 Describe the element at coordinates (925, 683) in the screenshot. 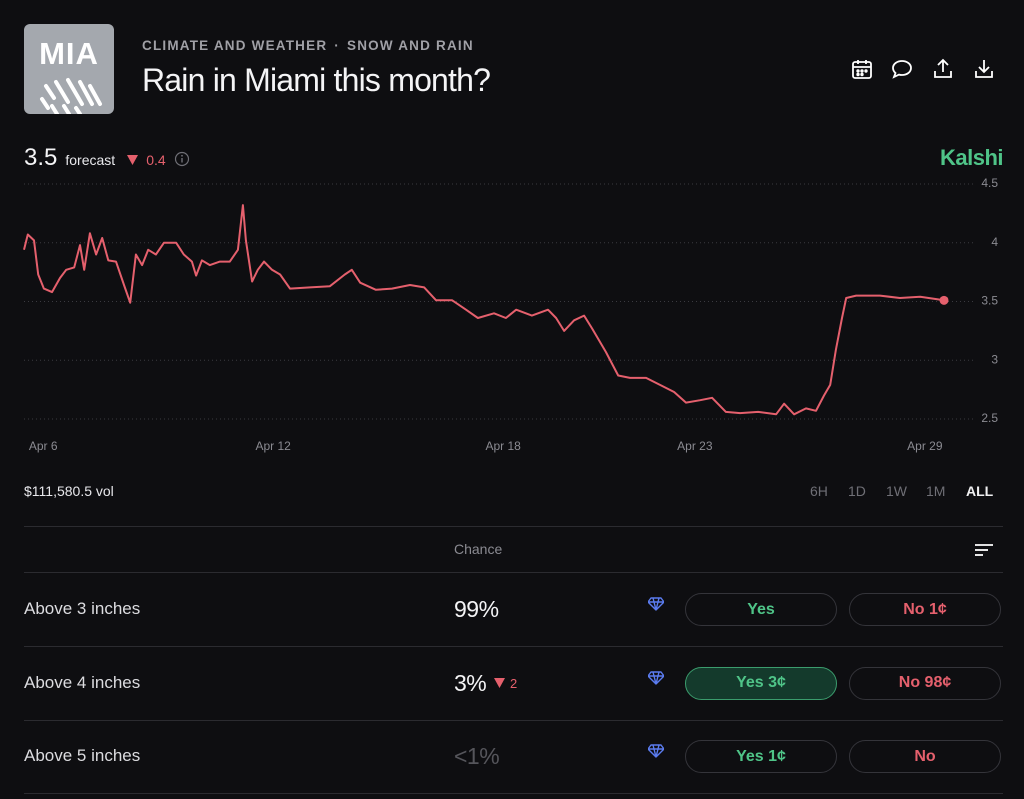

I see `buy-no-button: No 98¢` at that location.